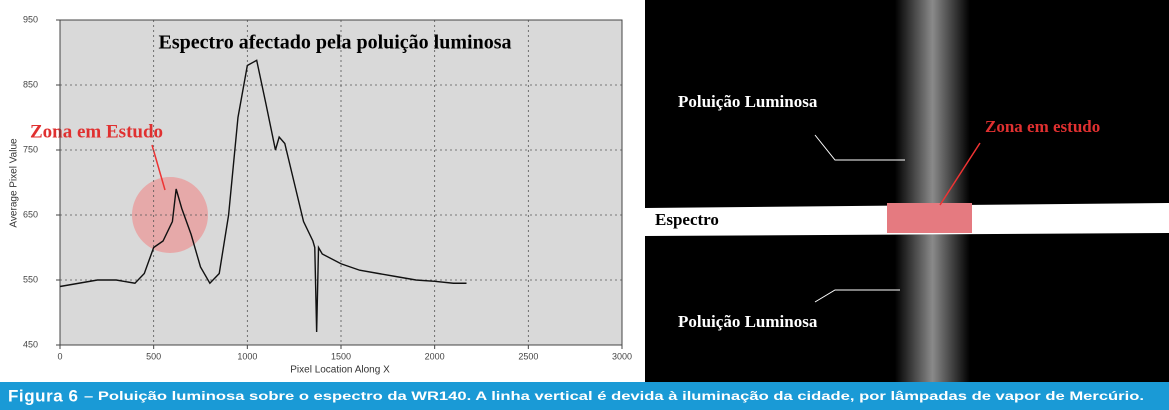  What do you see at coordinates (14, 183) in the screenshot?
I see `y-axis-label: Average Pixel Value` at bounding box center [14, 183].